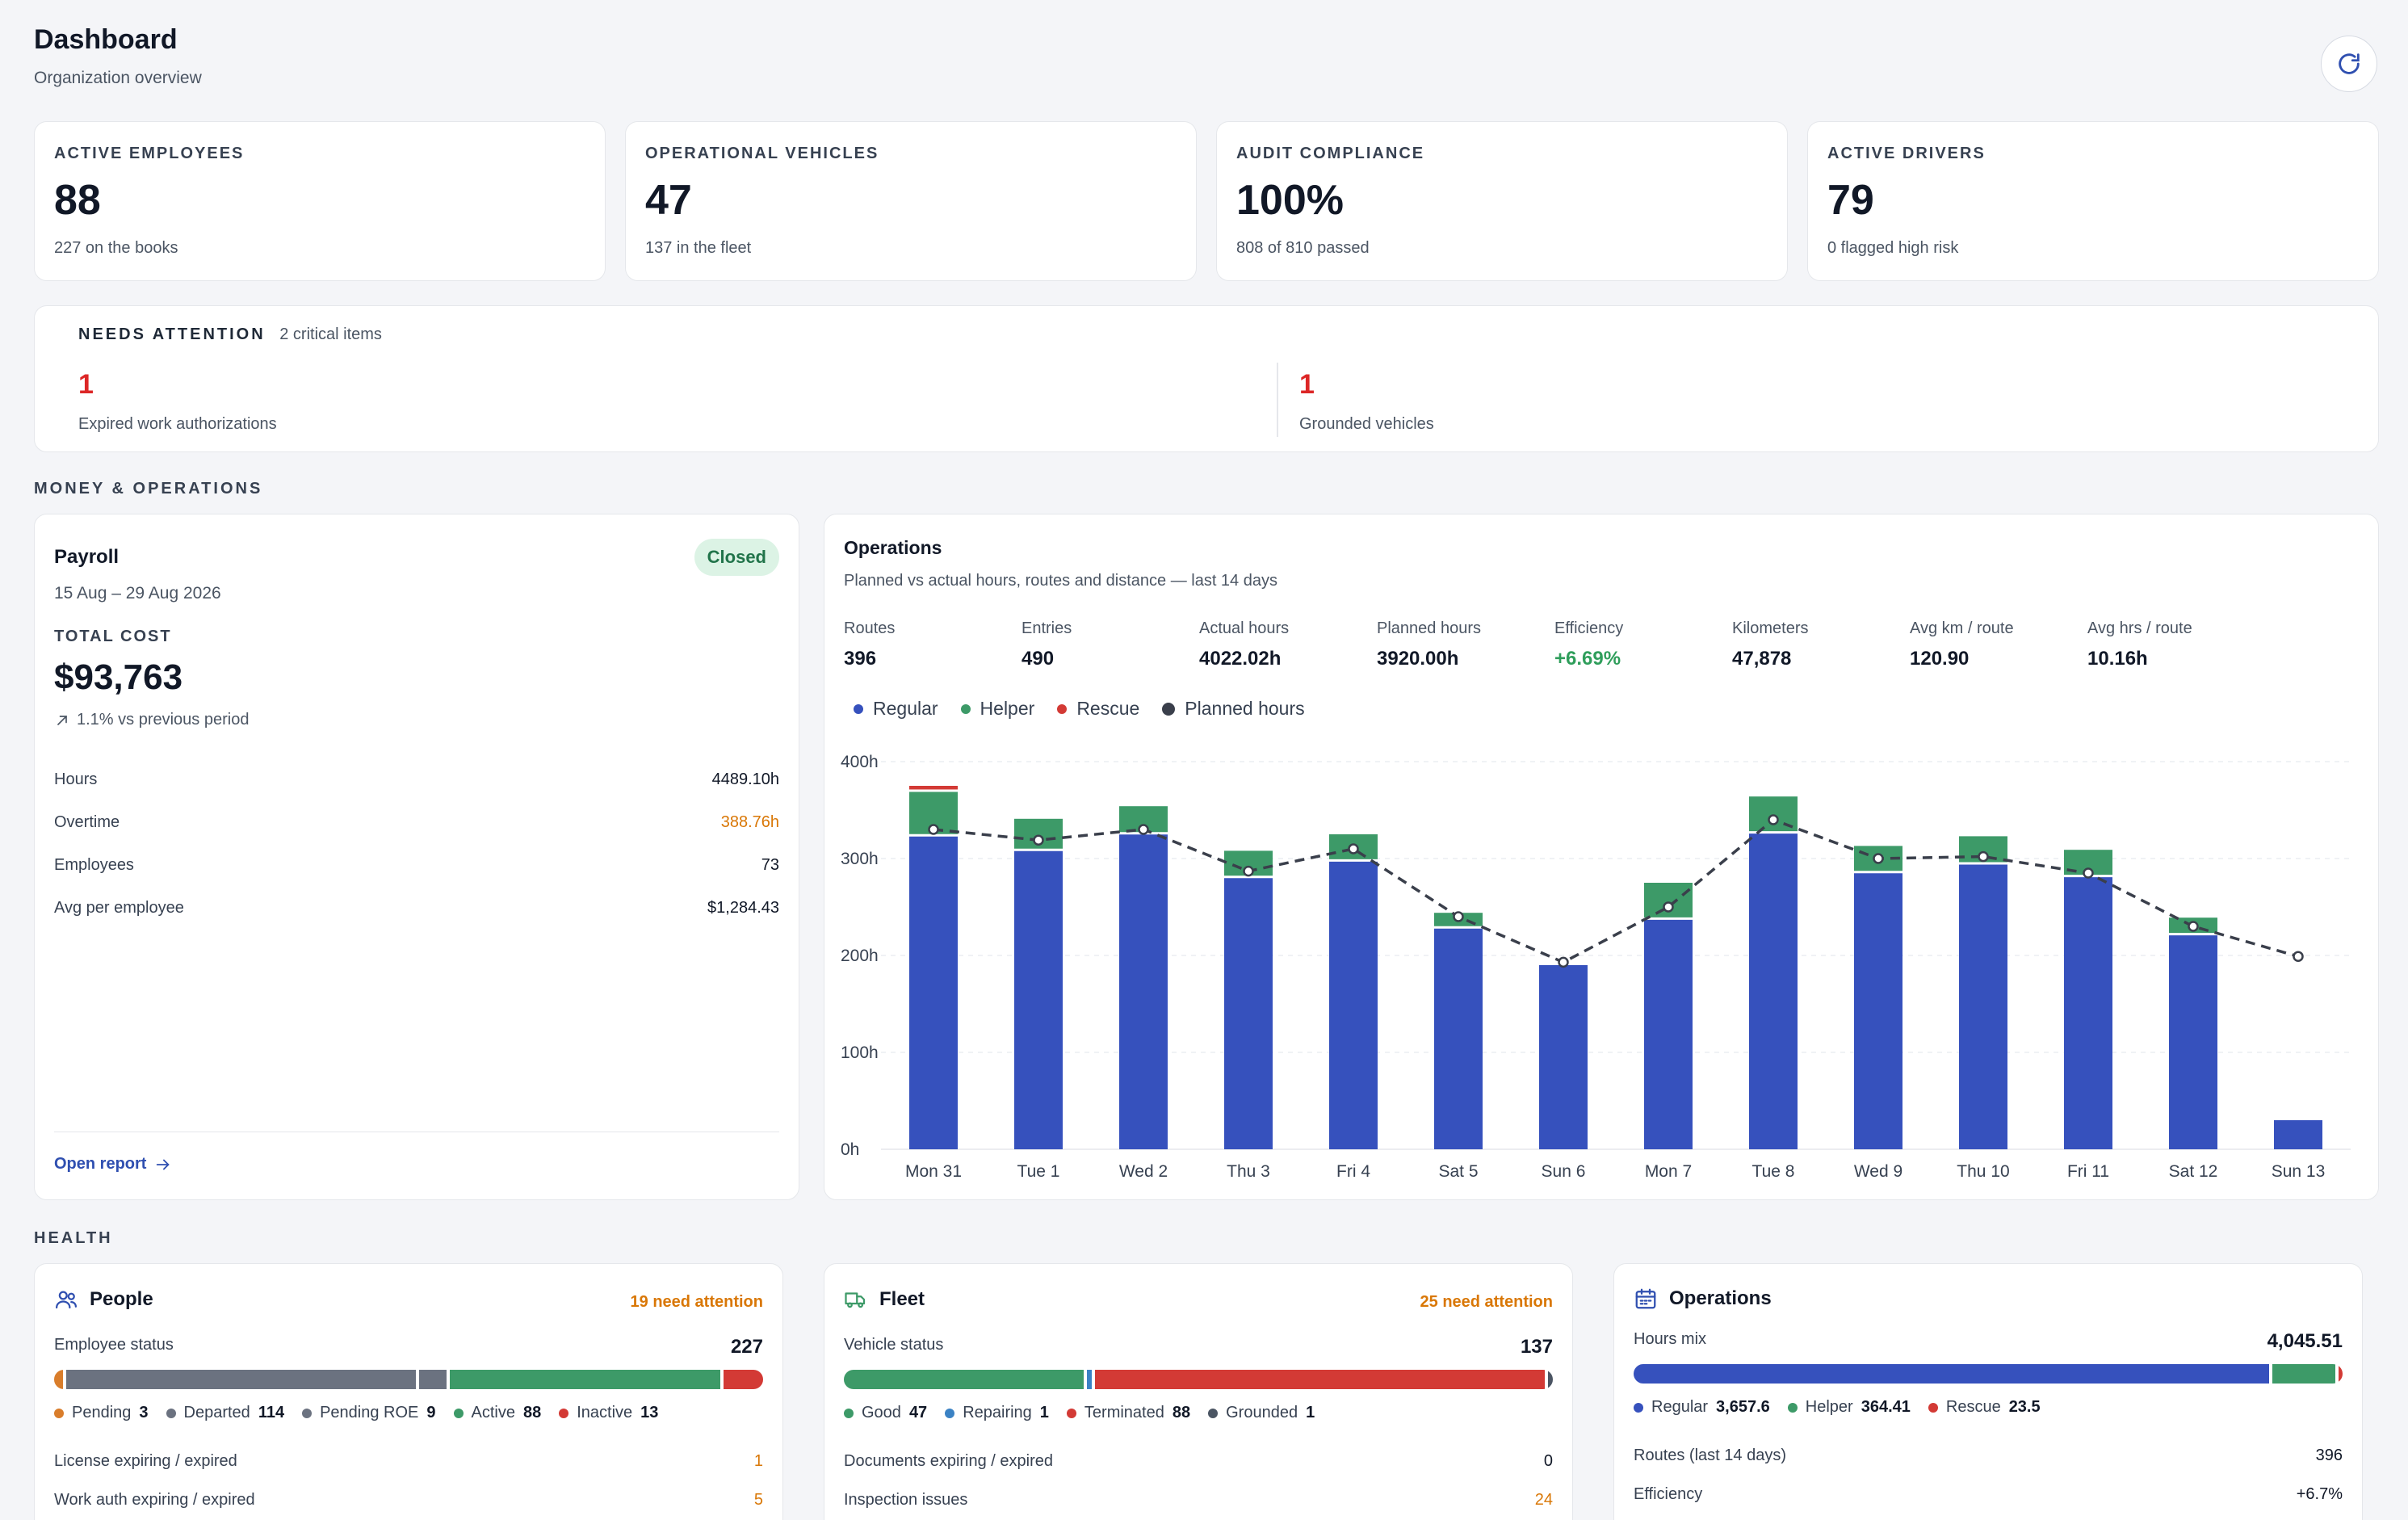 Image resolution: width=2408 pixels, height=1520 pixels. I want to click on legend-item-helper: Helper 364.41, so click(1849, 1407).